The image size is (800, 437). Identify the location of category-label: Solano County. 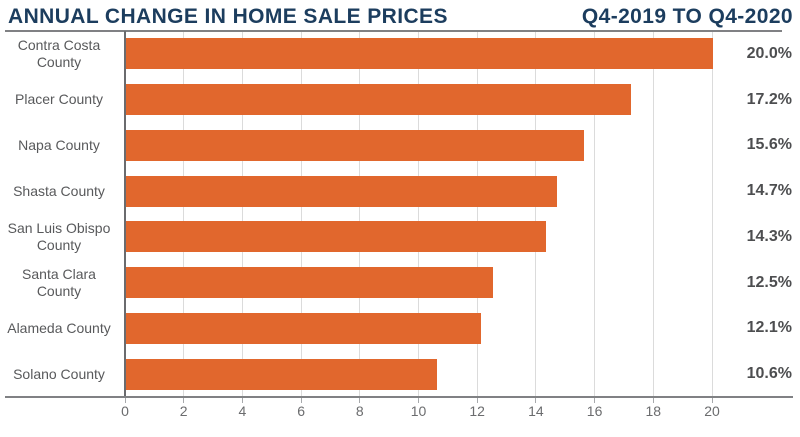
(59, 373).